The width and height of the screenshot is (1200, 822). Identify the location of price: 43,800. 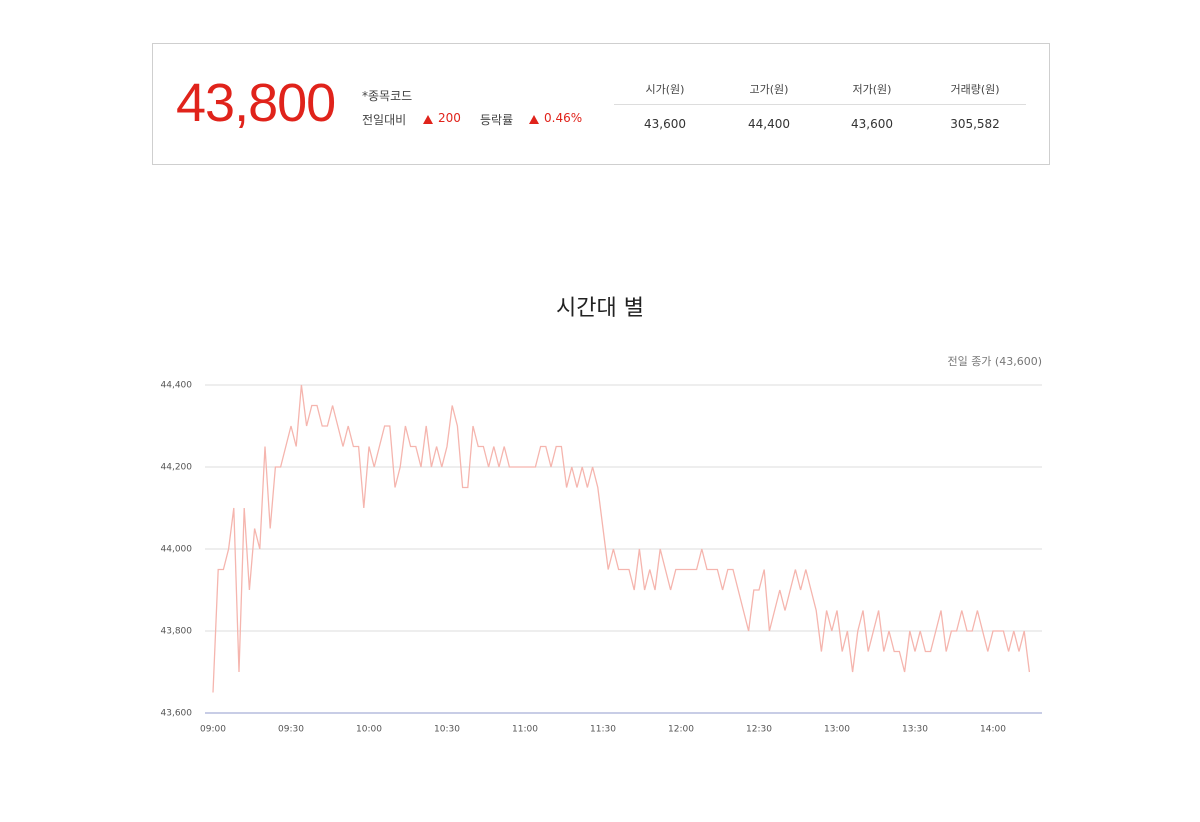
(256, 103).